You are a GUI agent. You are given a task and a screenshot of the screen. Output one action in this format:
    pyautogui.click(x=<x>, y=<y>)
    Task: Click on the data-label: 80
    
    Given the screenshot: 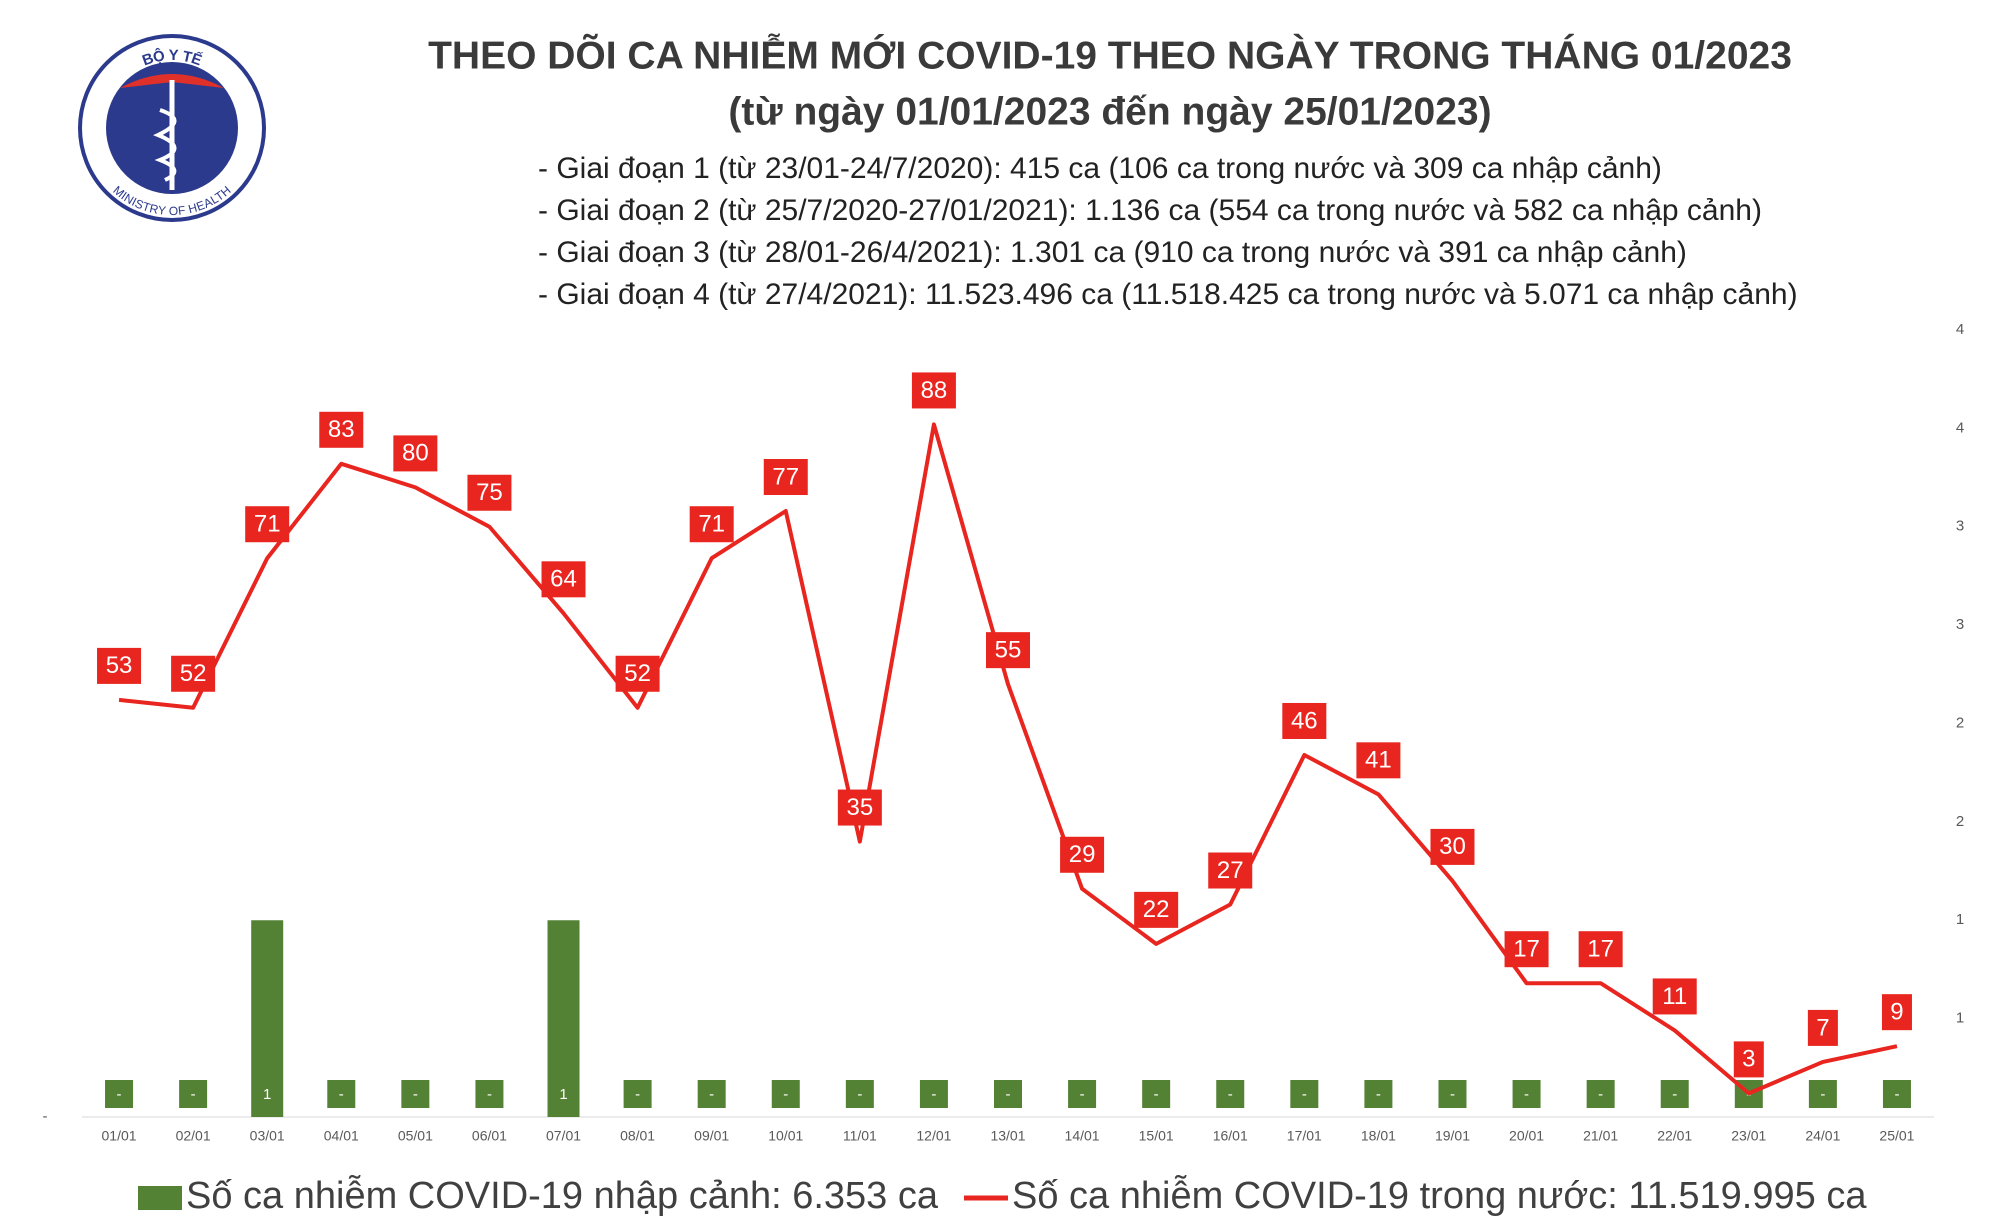 What is the action you would take?
    pyautogui.click(x=415, y=453)
    